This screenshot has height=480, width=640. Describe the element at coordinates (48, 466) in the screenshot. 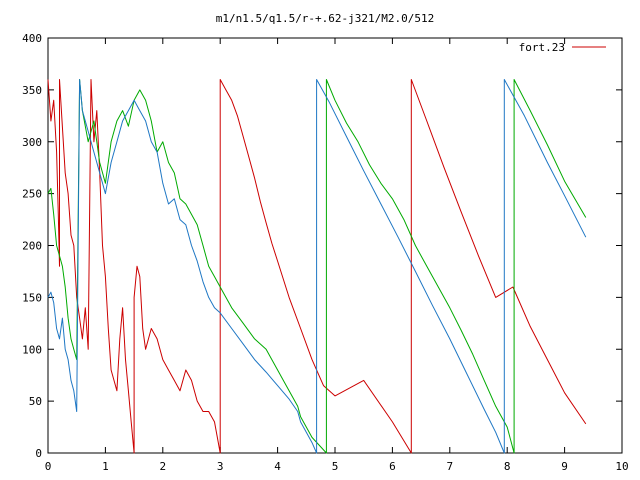

I see `x-tick-label: 0` at that location.